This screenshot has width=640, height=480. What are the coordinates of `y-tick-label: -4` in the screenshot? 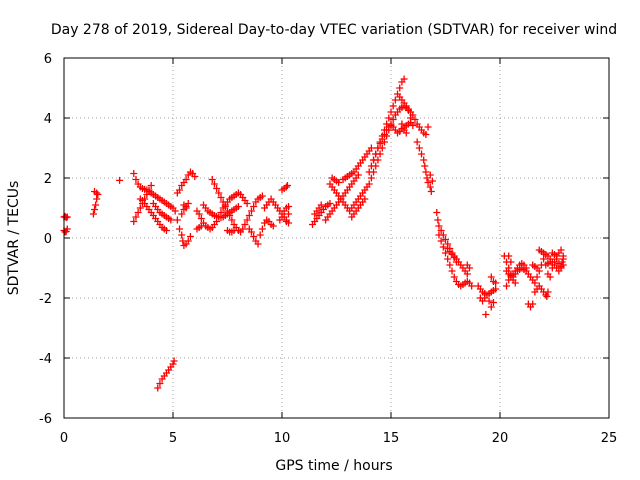 It's located at (45, 359).